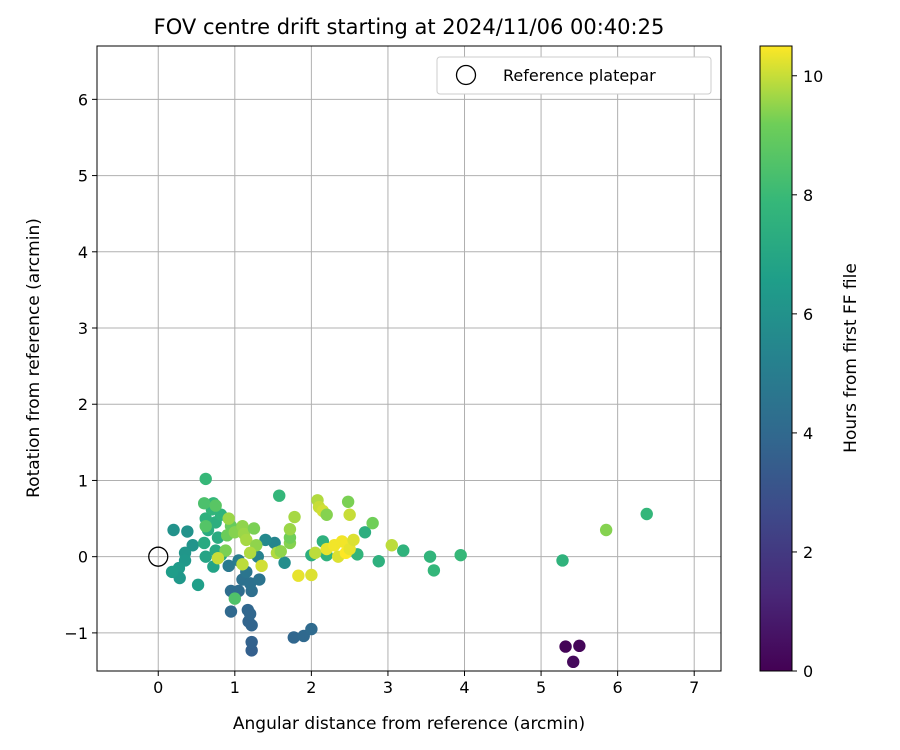 The image size is (900, 750). I want to click on y-tick-label: −1, so click(76, 633).